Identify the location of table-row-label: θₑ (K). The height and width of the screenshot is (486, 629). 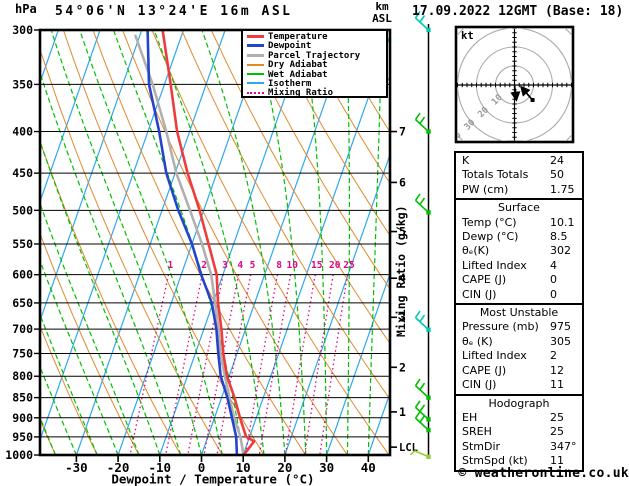
(477, 341).